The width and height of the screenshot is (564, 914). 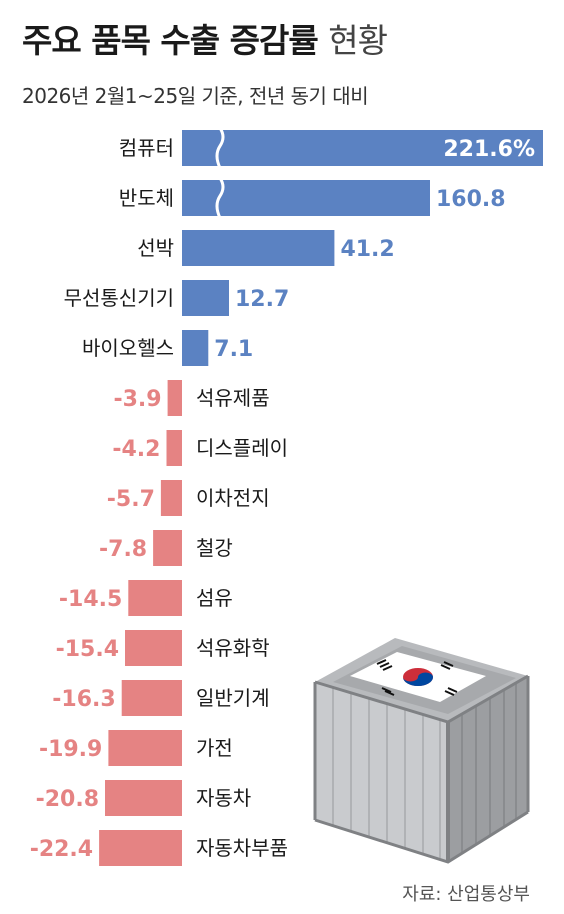 I want to click on category-label: 컴퓨터, so click(x=146, y=148).